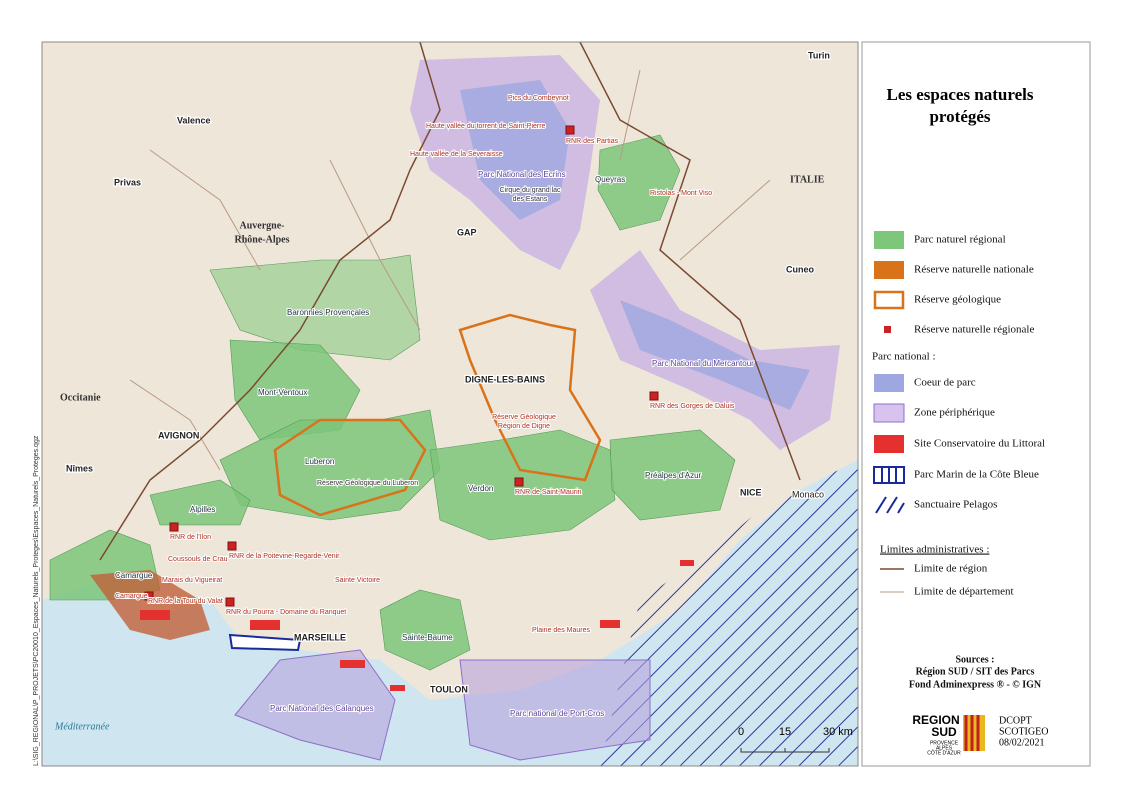 The height and width of the screenshot is (805, 1132). Describe the element at coordinates (262, 225) in the screenshot. I see `region-label: Auvergne-` at that location.